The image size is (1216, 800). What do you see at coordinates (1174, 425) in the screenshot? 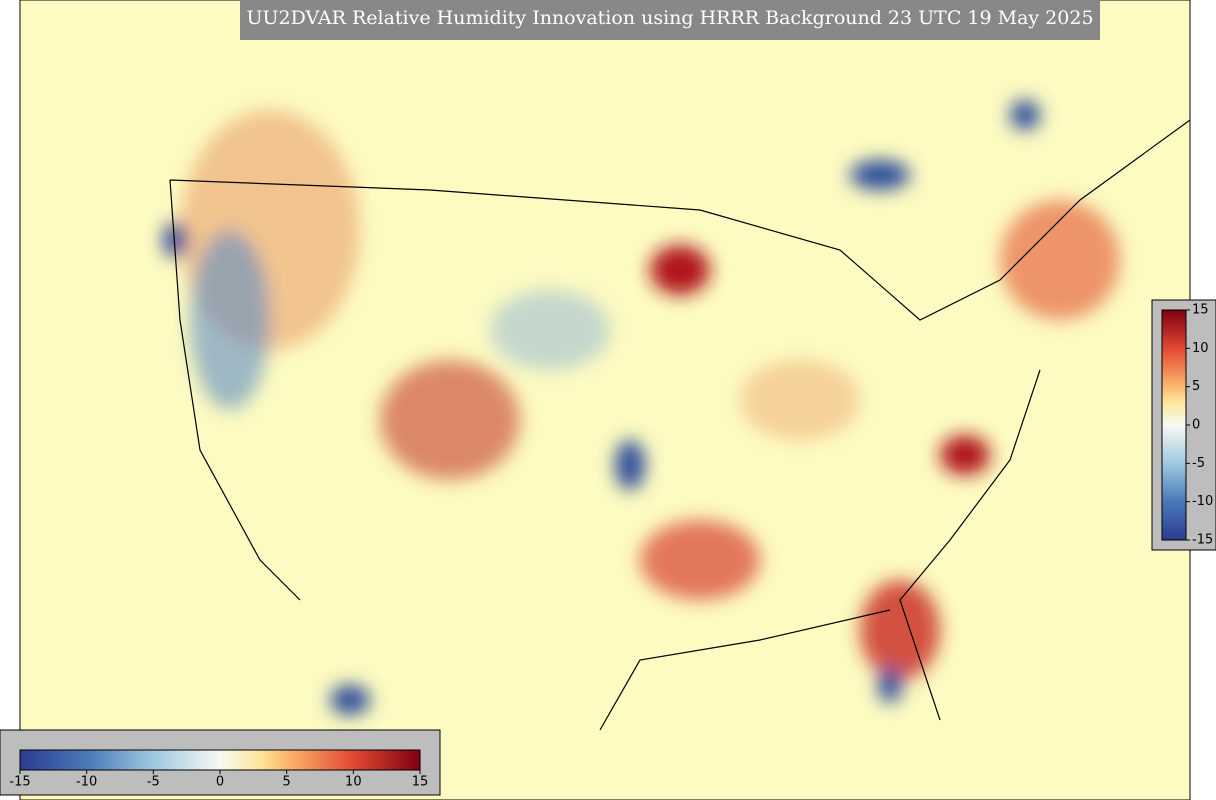
I see `colorbar-right` at bounding box center [1174, 425].